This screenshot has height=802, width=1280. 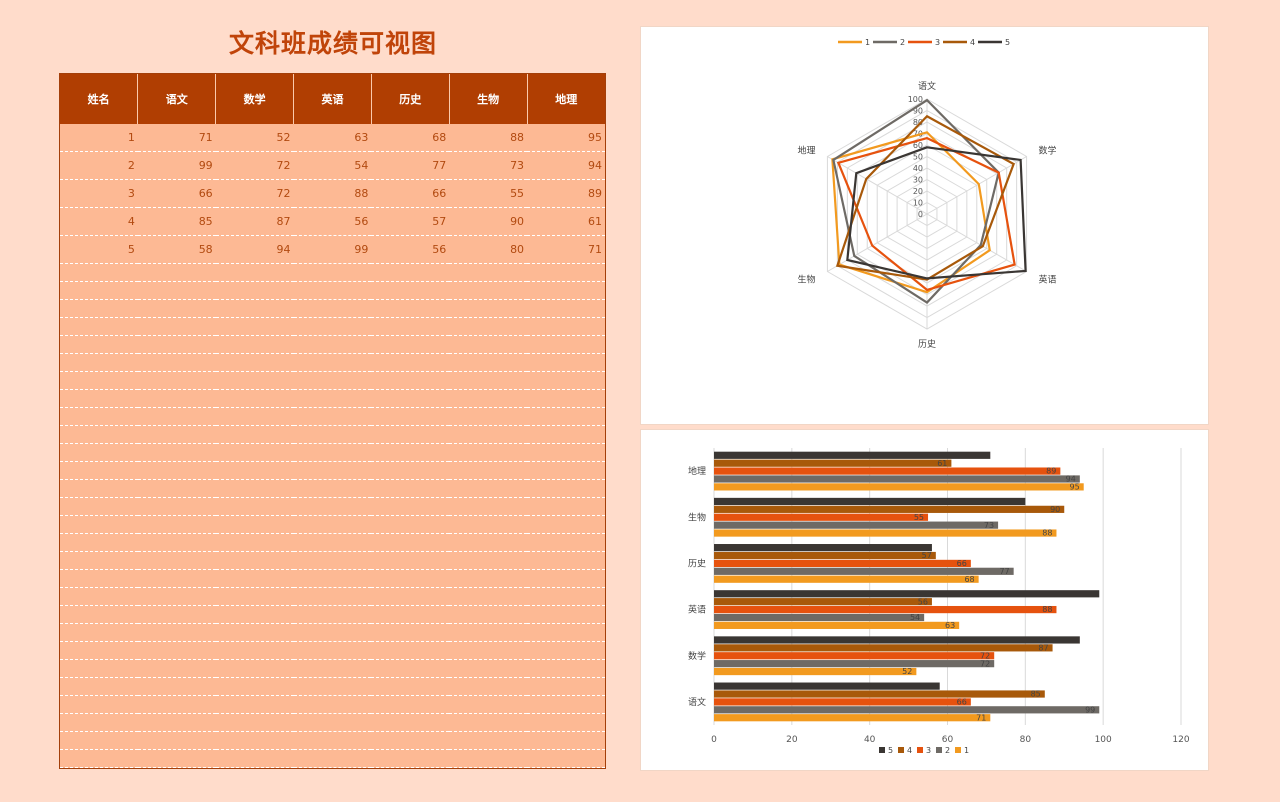 I want to click on bar-5-数学, so click(x=897, y=640).